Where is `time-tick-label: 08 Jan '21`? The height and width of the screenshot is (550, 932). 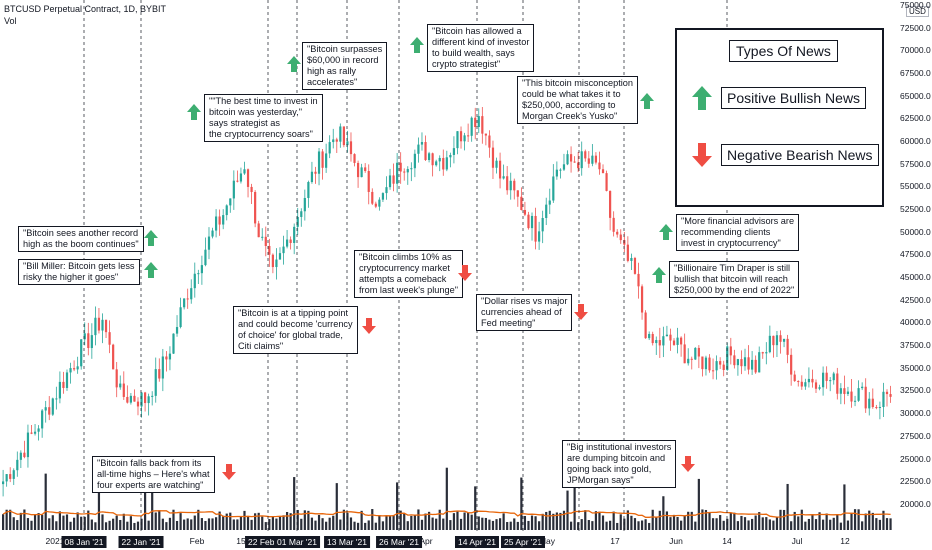 time-tick-label: 08 Jan '21 is located at coordinates (84, 542).